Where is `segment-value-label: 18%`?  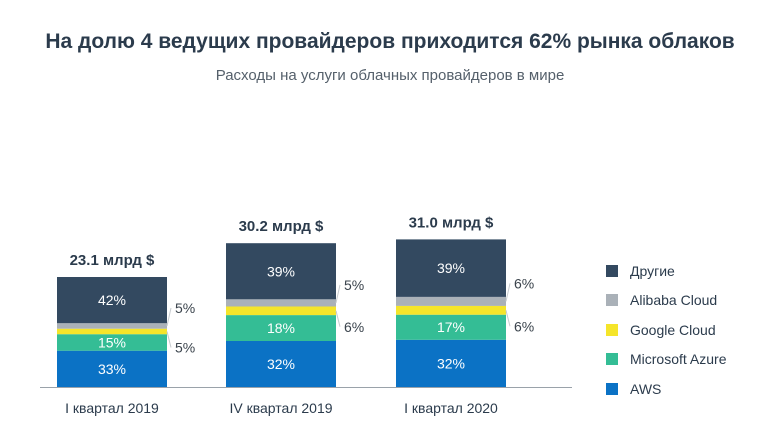 segment-value-label: 18% is located at coordinates (281, 328).